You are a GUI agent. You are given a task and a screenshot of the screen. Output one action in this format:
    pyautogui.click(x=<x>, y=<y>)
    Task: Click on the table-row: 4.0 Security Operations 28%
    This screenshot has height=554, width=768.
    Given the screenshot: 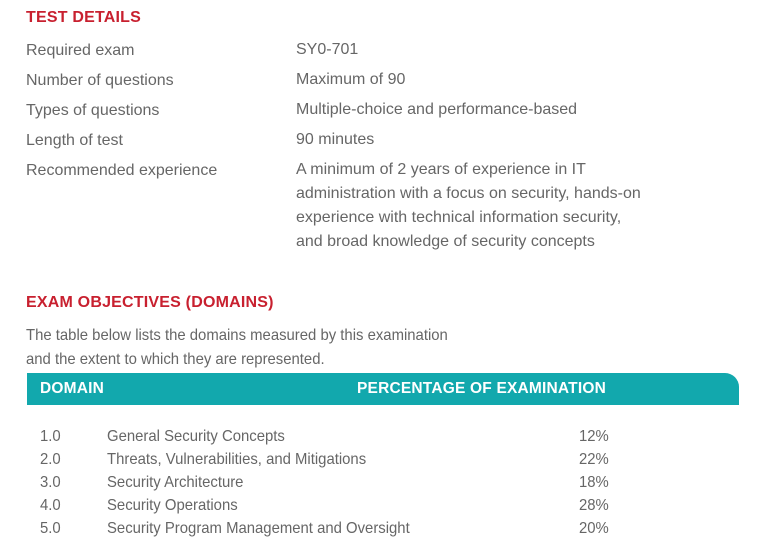 What is the action you would take?
    pyautogui.click(x=384, y=508)
    